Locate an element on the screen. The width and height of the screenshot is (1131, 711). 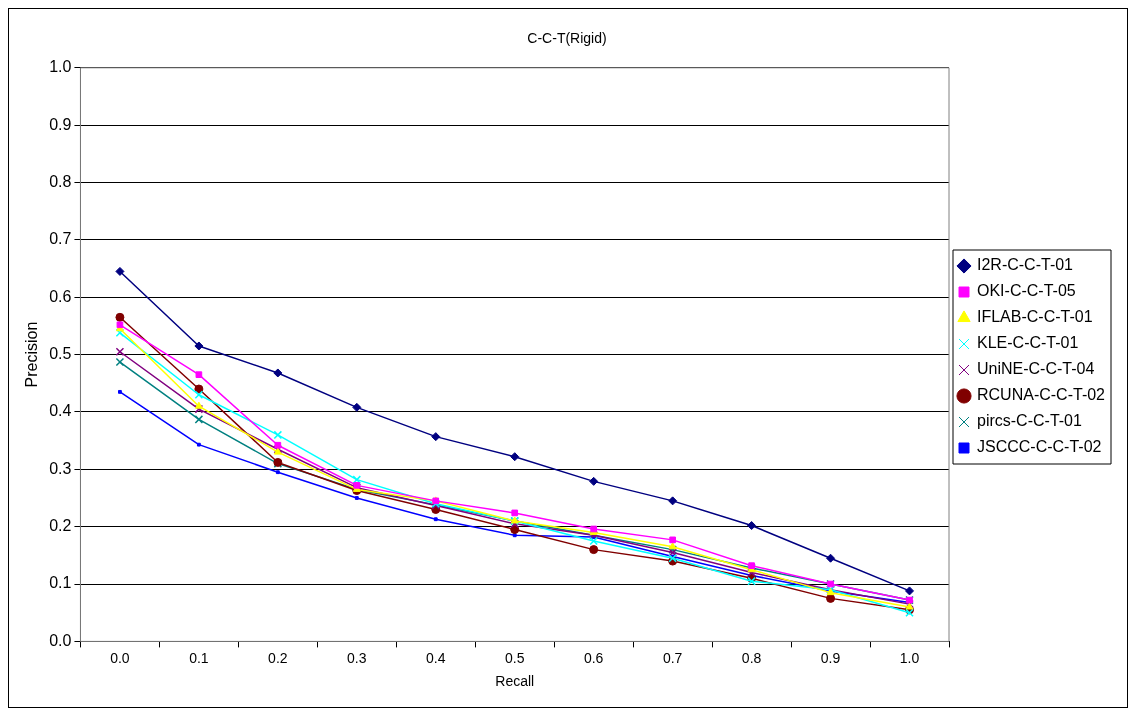
x-tick-label: 0.3 is located at coordinates (357, 657).